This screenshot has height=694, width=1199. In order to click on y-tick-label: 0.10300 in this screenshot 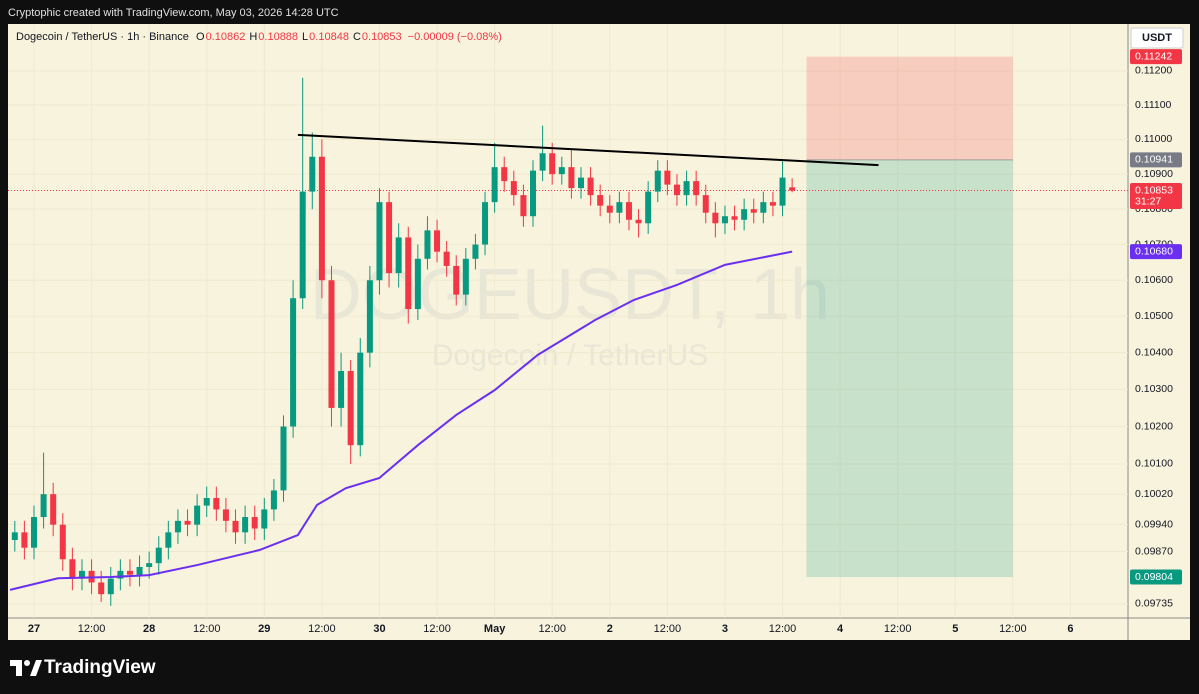, I will do `click(1154, 389)`.